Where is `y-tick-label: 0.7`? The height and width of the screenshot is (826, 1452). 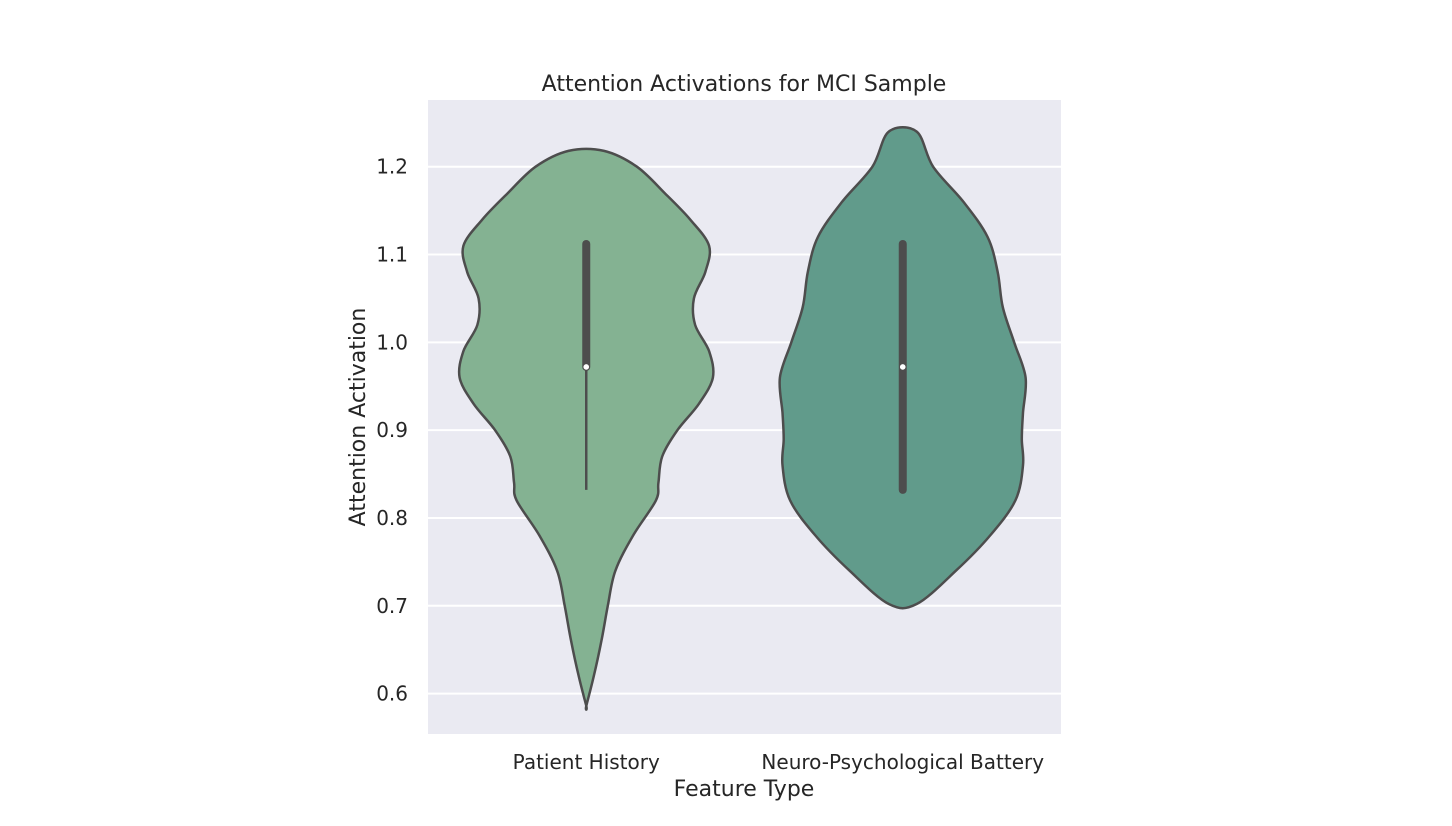
y-tick-label: 0.7 is located at coordinates (392, 606).